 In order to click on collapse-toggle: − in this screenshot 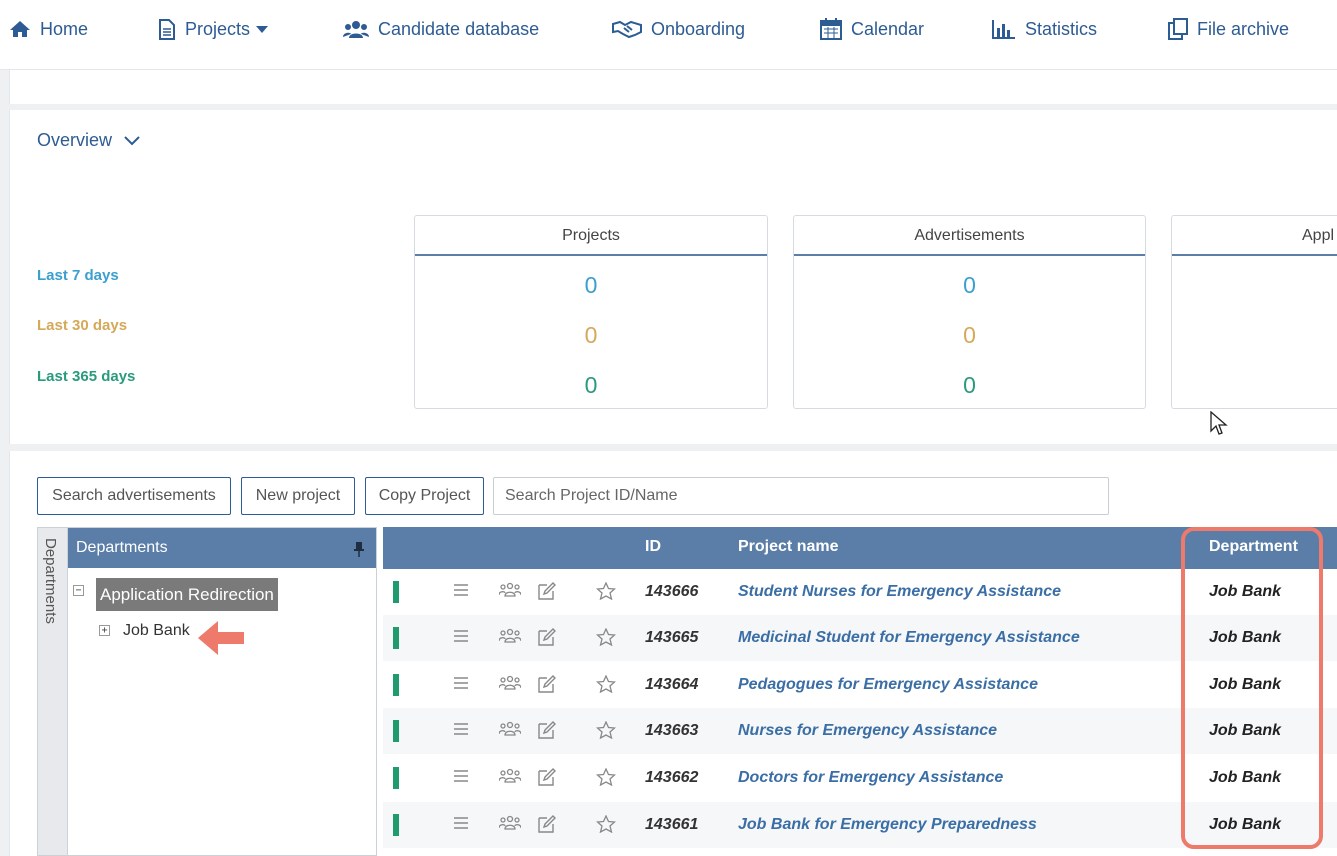, I will do `click(78, 590)`.